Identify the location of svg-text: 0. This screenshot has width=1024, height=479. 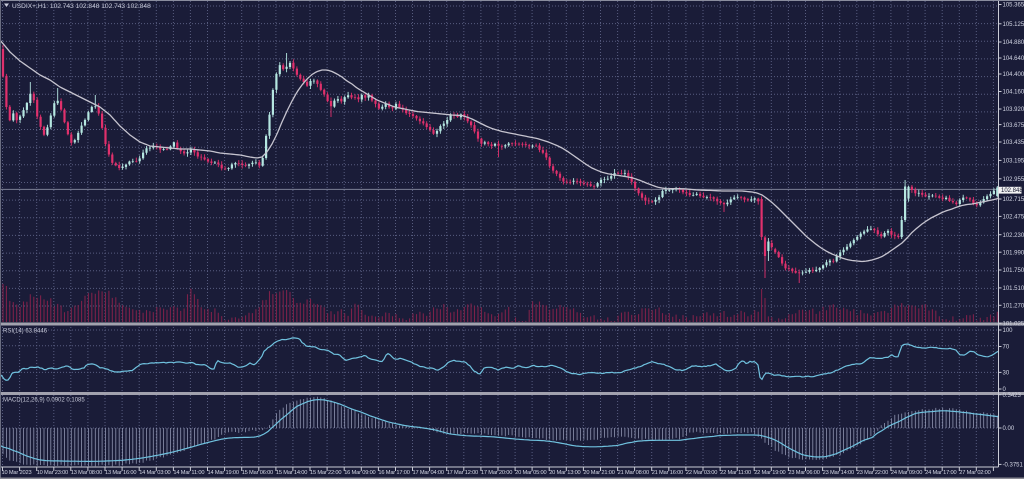
(1005, 390).